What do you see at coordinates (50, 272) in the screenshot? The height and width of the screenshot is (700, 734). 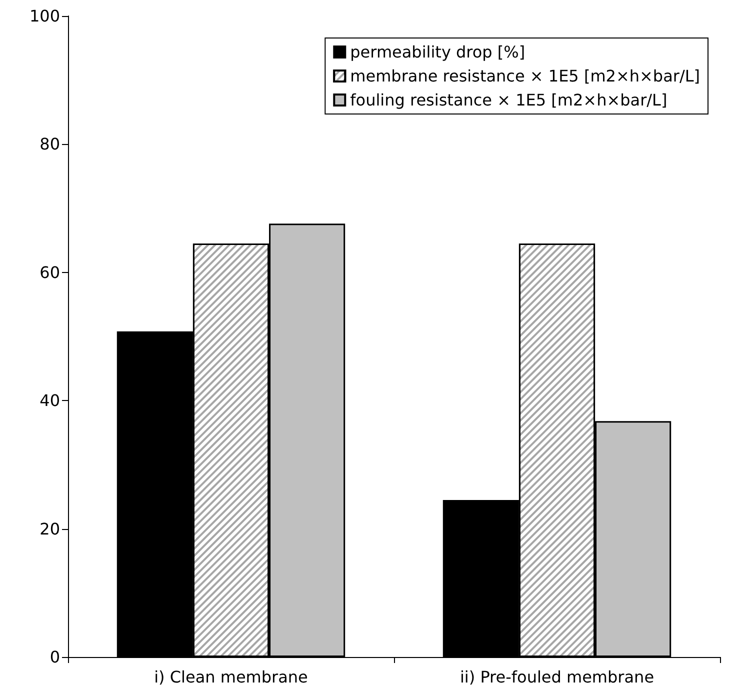 I see `y-tick-label: 60` at bounding box center [50, 272].